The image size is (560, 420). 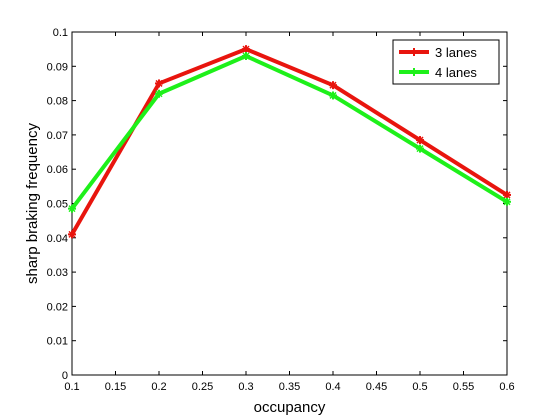 What do you see at coordinates (376, 387) in the screenshot?
I see `x-tick-label: 0.45` at bounding box center [376, 387].